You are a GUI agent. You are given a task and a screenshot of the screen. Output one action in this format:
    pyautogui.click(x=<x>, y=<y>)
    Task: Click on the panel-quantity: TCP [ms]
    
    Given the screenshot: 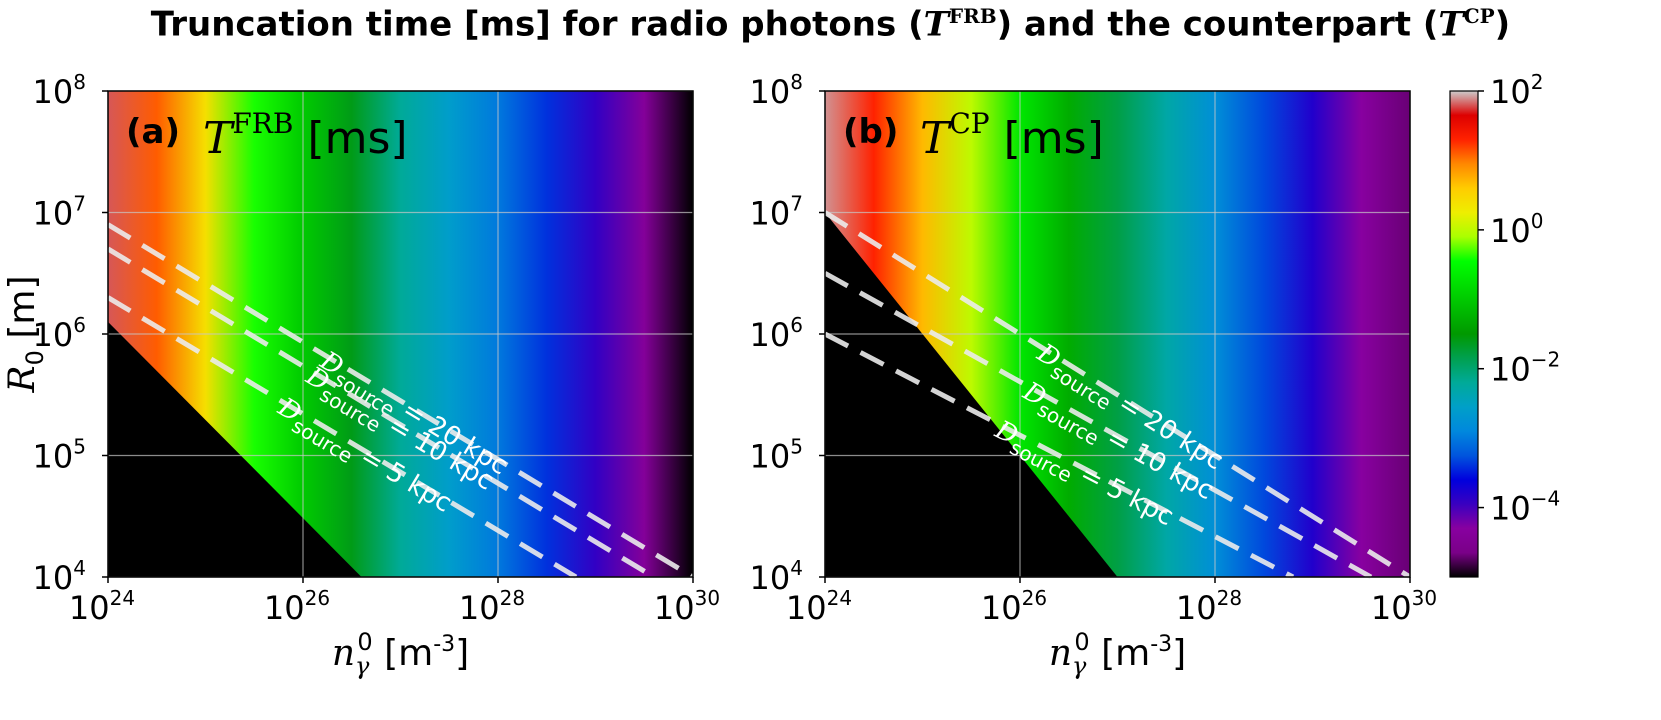 What is the action you would take?
    pyautogui.click(x=1012, y=135)
    